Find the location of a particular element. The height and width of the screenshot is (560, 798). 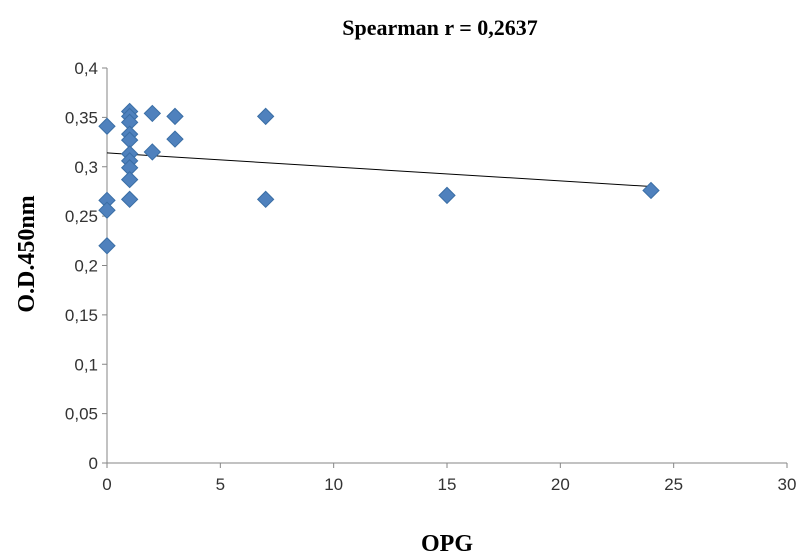

y-tick-label: 0,35 is located at coordinates (81, 117).